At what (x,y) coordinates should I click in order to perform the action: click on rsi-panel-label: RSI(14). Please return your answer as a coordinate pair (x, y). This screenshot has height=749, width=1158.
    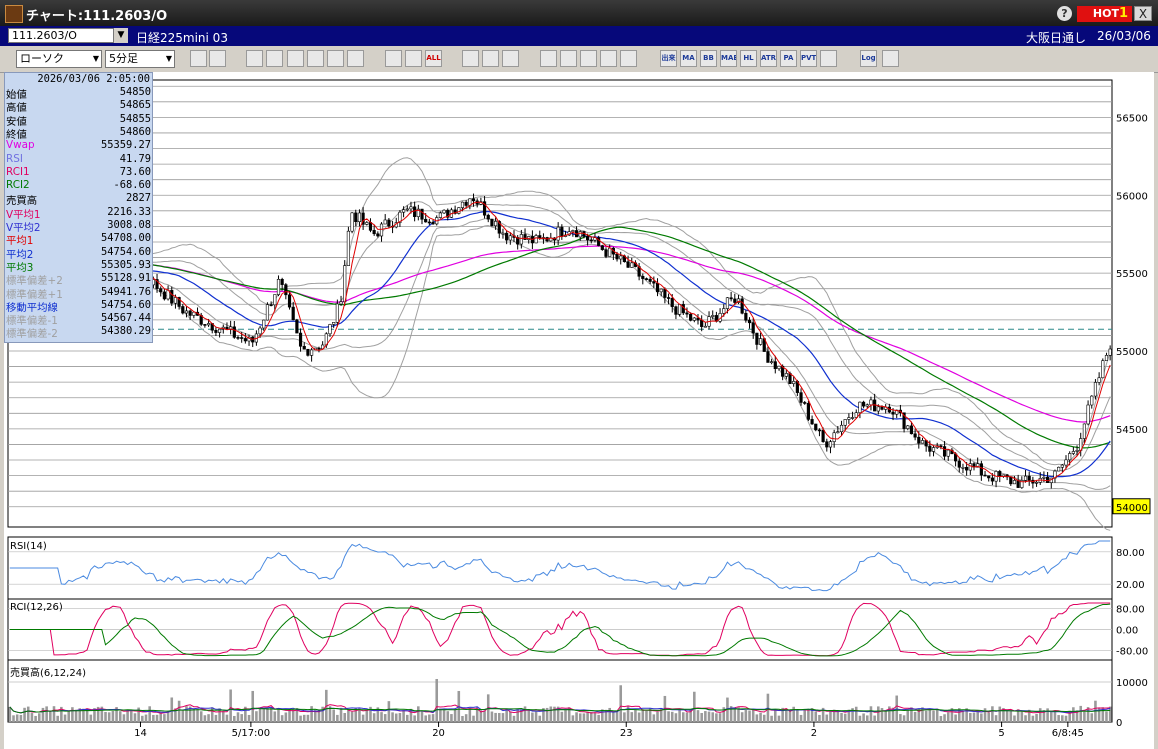
    Looking at the image, I should click on (28, 546).